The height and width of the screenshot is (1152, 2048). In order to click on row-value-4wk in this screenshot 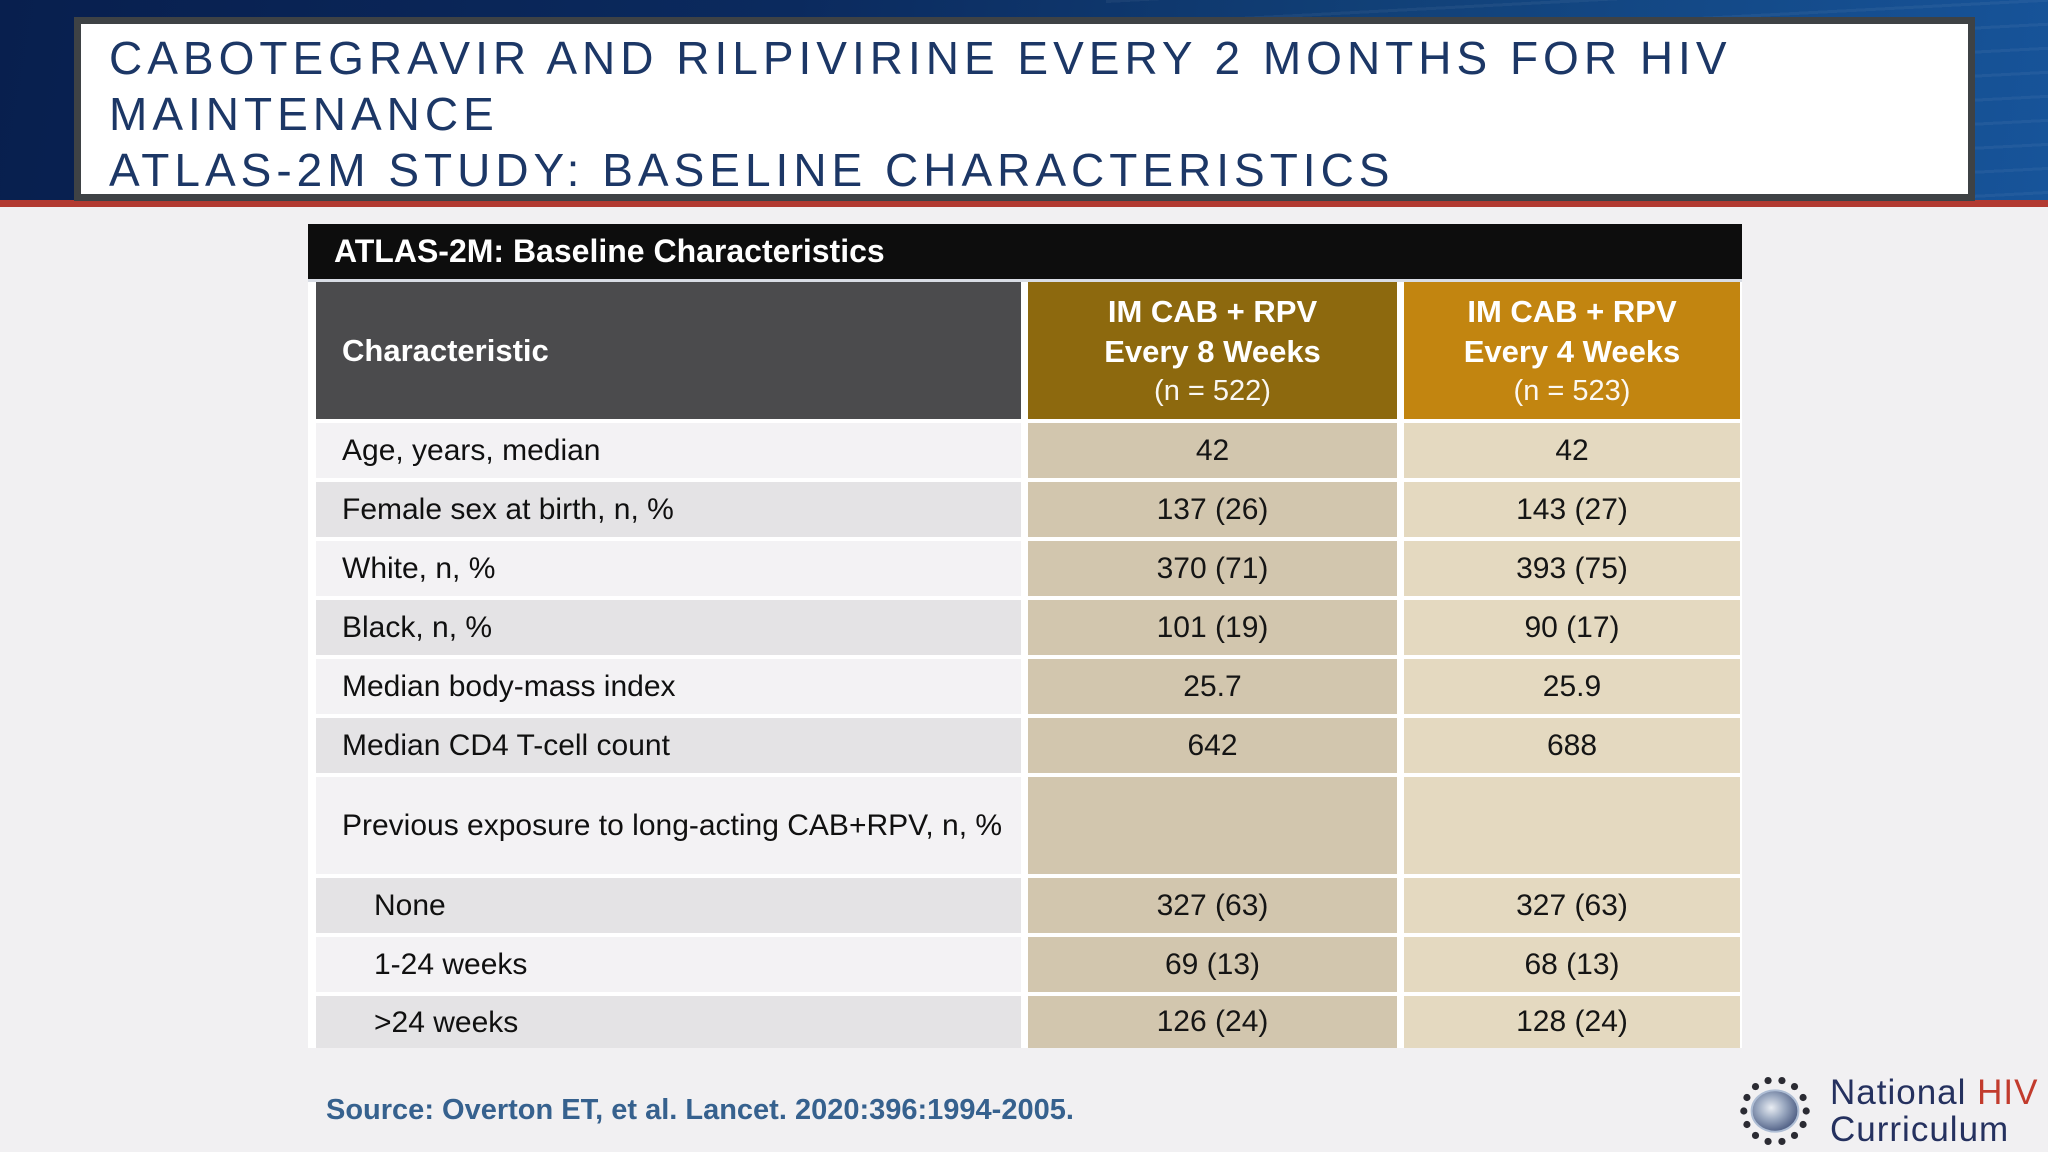, I will do `click(1569, 825)`.